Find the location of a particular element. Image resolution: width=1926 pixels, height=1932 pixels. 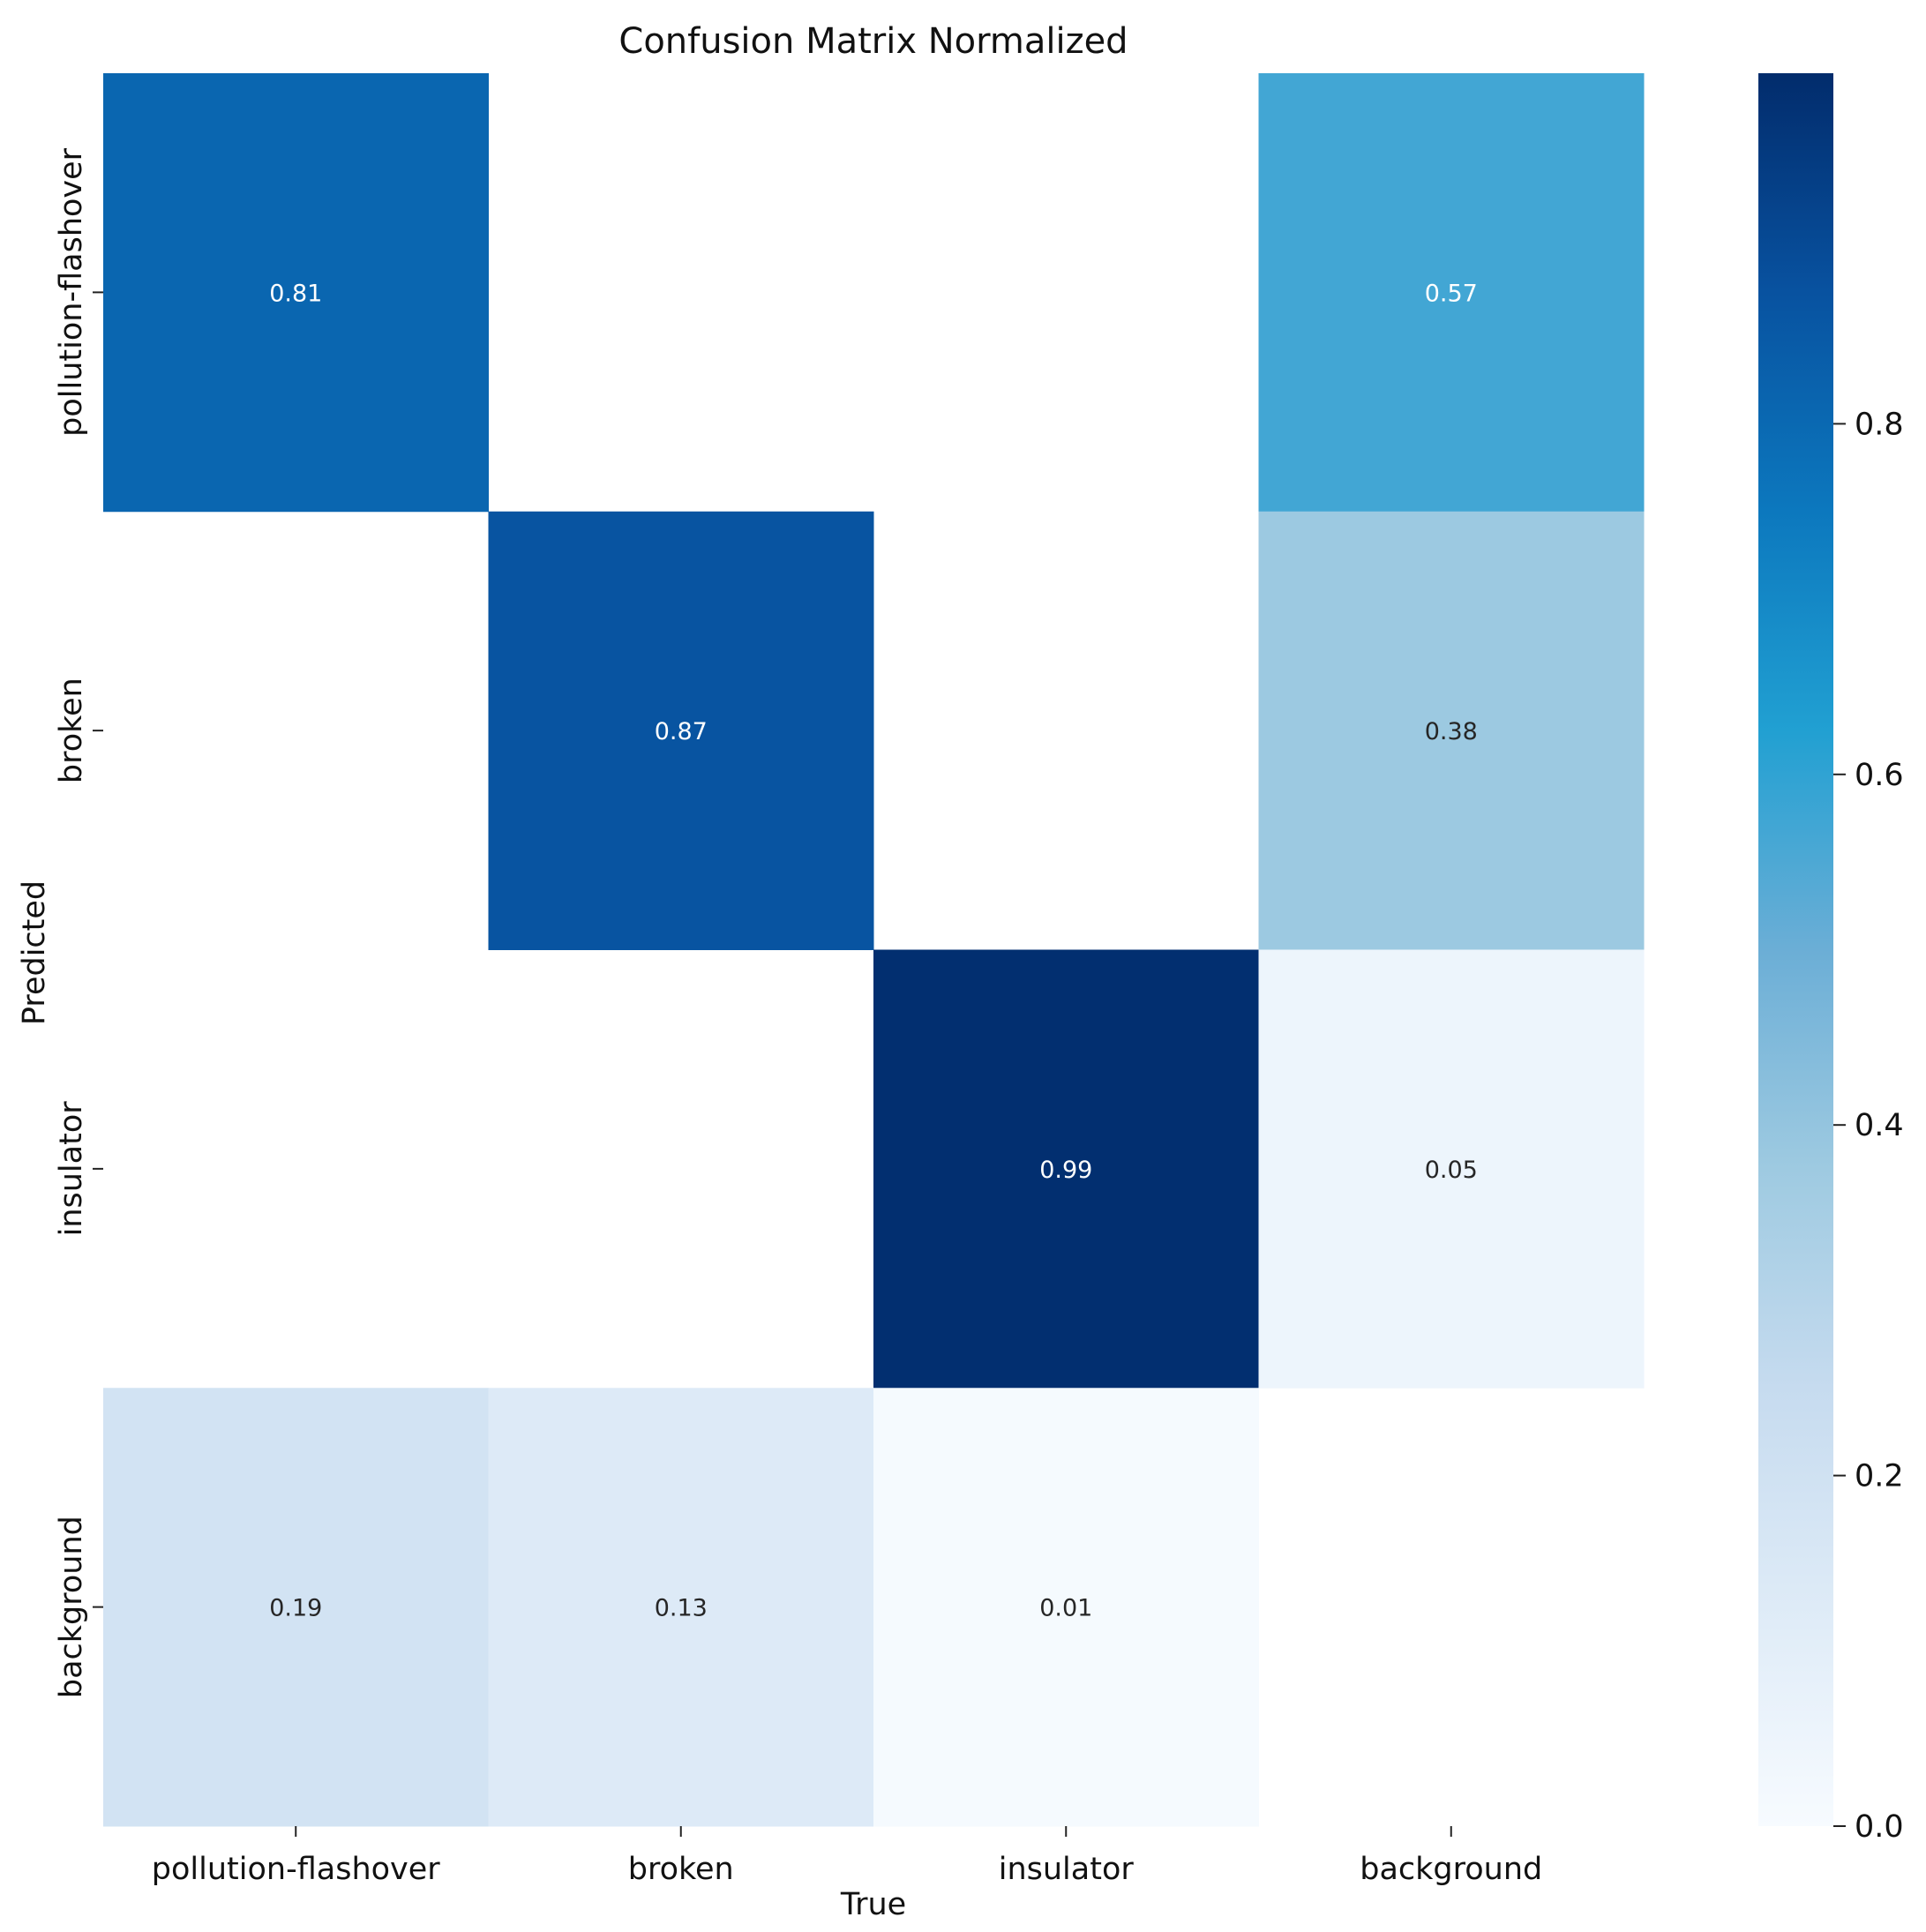

y-tick-label-3: background is located at coordinates (71, 1607).